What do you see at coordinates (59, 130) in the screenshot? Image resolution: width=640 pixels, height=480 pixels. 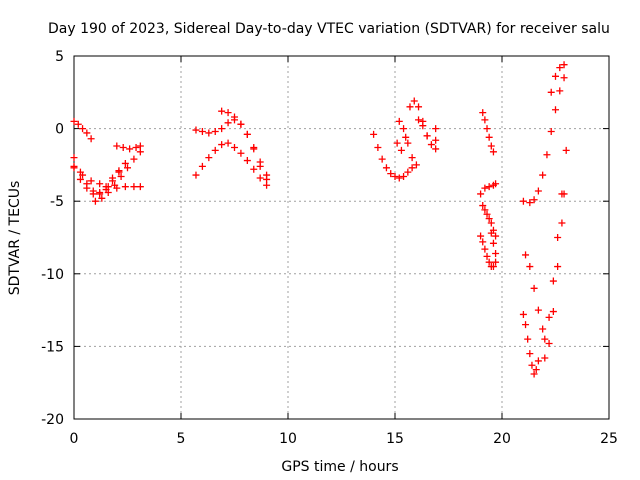 I see `y-tick-label: 0` at bounding box center [59, 130].